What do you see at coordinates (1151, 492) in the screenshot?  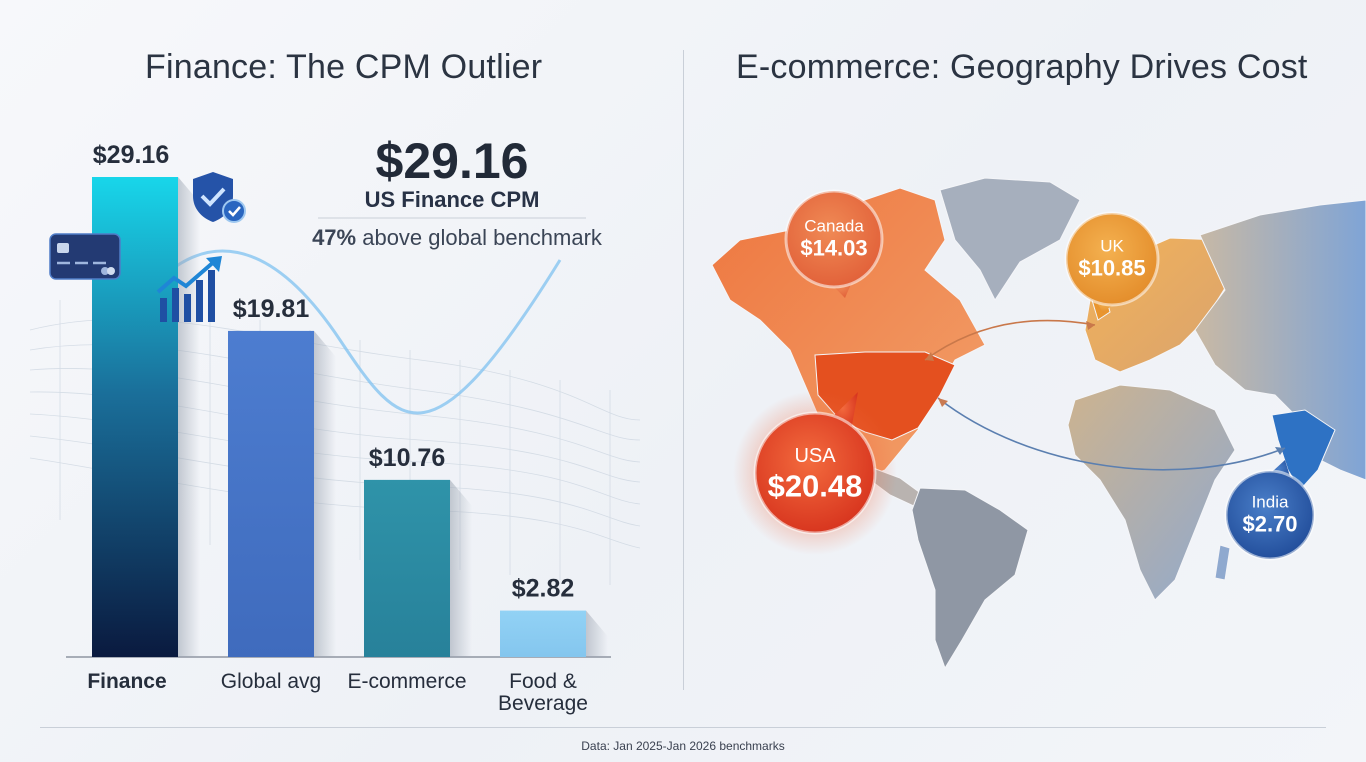 I see `africa-shape` at bounding box center [1151, 492].